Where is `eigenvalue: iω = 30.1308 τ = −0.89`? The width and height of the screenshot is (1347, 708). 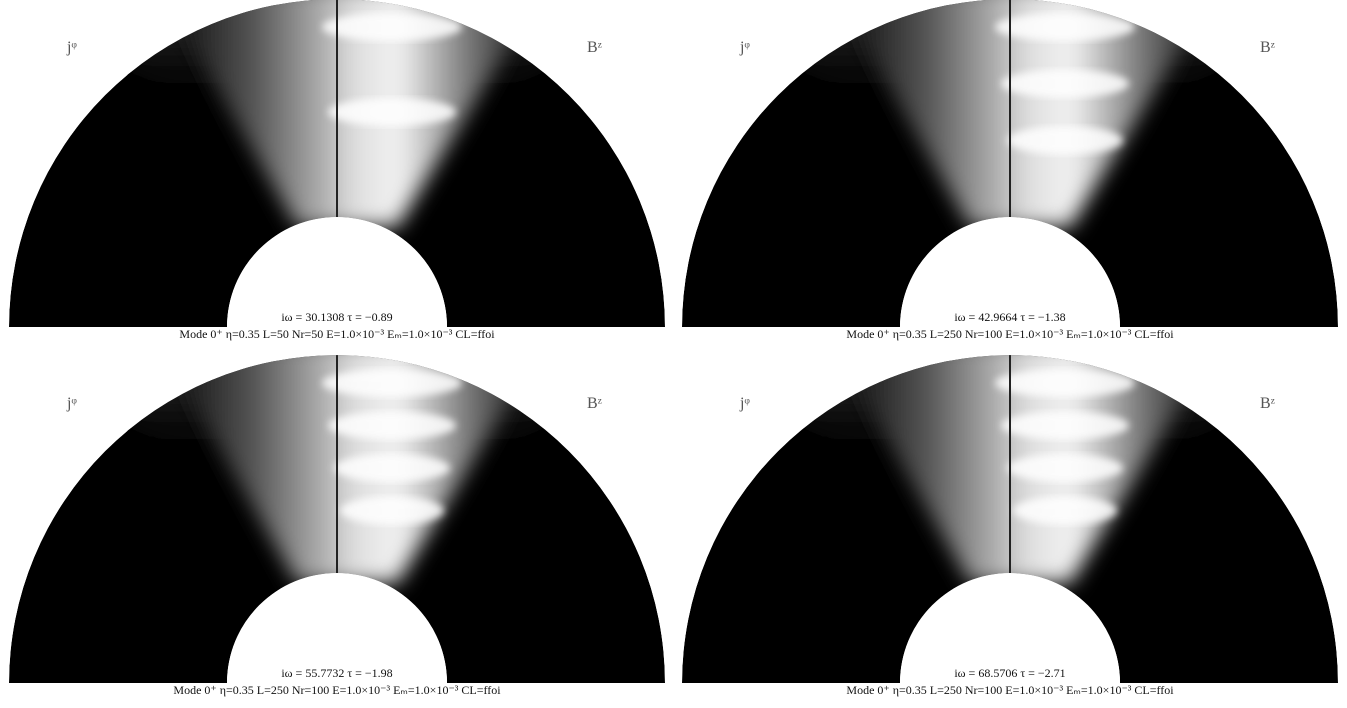 eigenvalue: iω = 30.1308 τ = −0.89 is located at coordinates (336, 317).